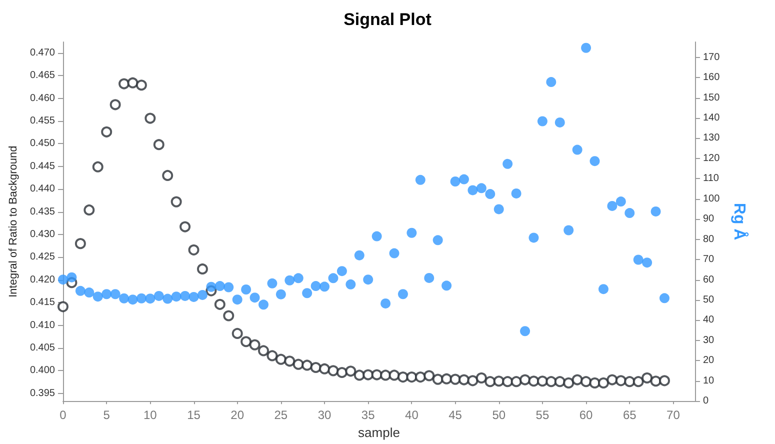 The width and height of the screenshot is (775, 444). What do you see at coordinates (673, 415) in the screenshot?
I see `x-tick-label: 70` at bounding box center [673, 415].